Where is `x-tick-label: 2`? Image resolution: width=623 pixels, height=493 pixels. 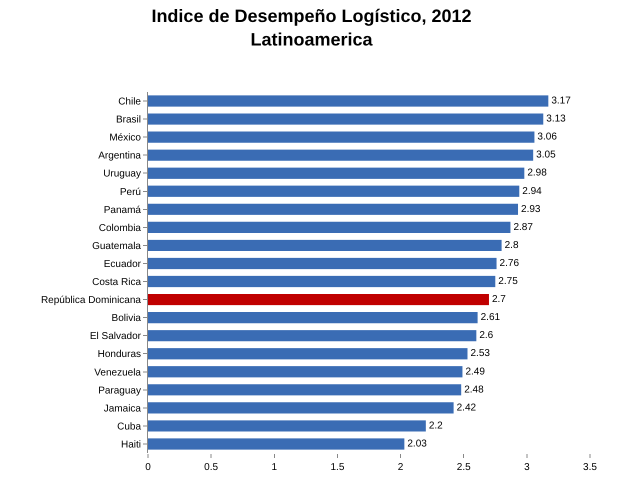
x-tick-label: 2 is located at coordinates (401, 467).